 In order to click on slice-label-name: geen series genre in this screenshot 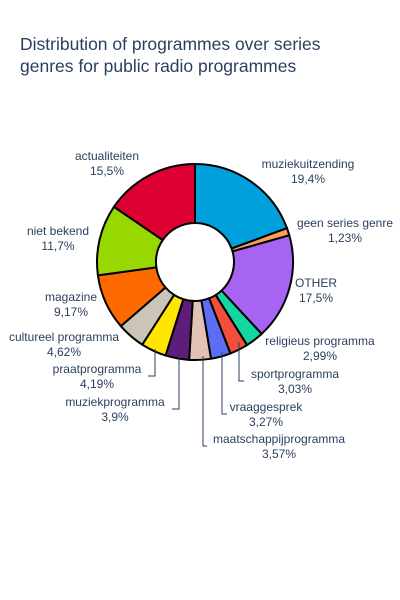, I will do `click(345, 223)`.